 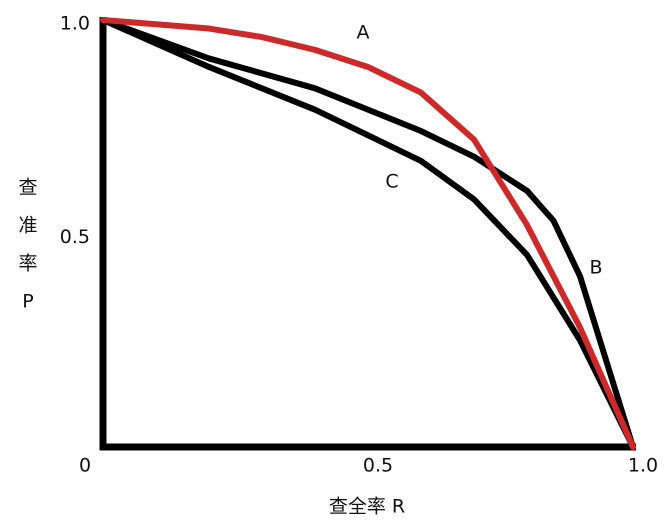 I want to click on y-axis-label: 率, so click(x=27, y=264).